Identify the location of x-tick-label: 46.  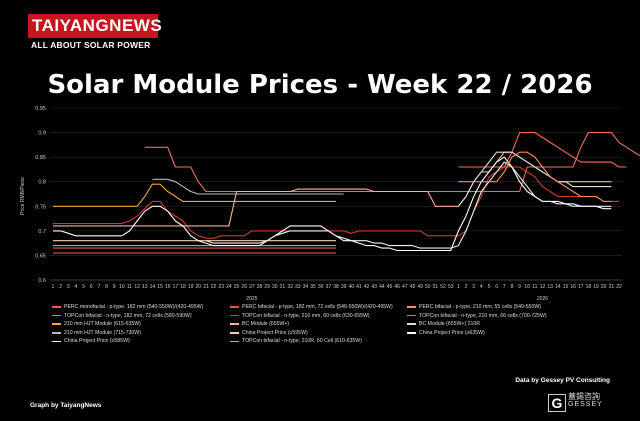
(397, 287).